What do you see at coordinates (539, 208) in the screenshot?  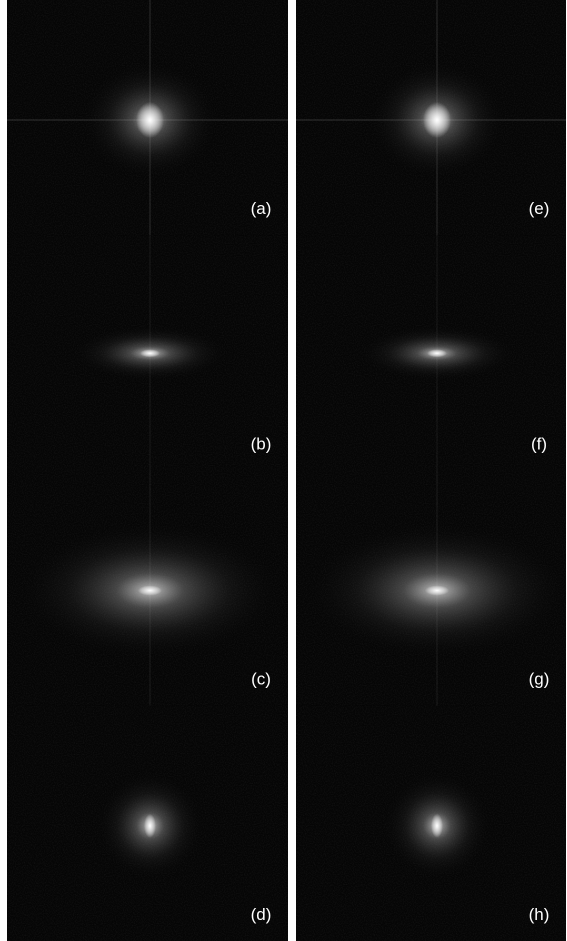 I see `panel-label: (e)` at bounding box center [539, 208].